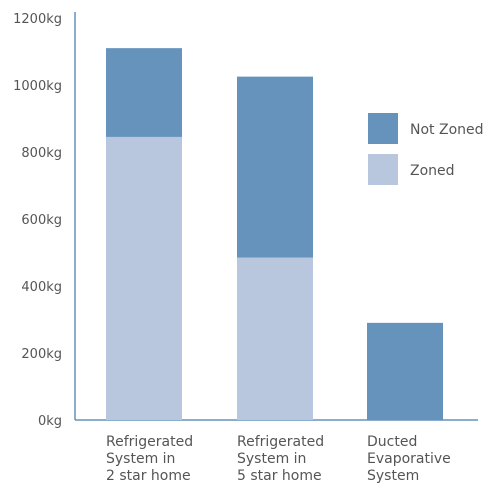 The width and height of the screenshot is (492, 486). Describe the element at coordinates (41, 354) in the screenshot. I see `y-tick-label: 200kg` at that location.